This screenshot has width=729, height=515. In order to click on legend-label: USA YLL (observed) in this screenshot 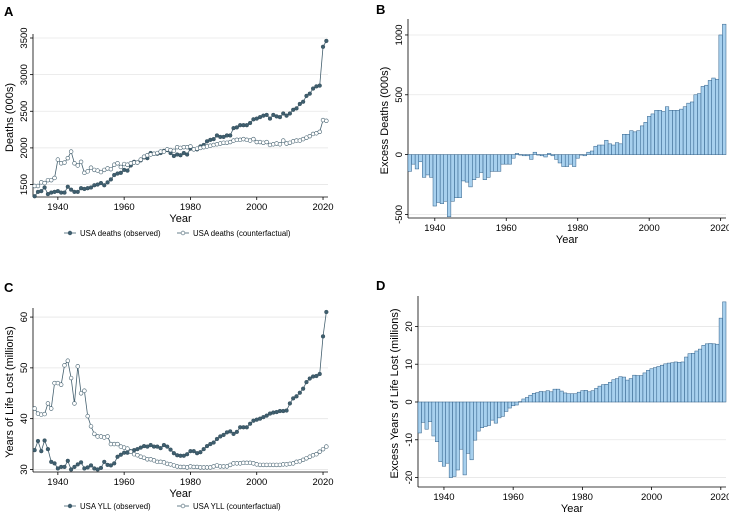, I will do `click(115, 506)`.